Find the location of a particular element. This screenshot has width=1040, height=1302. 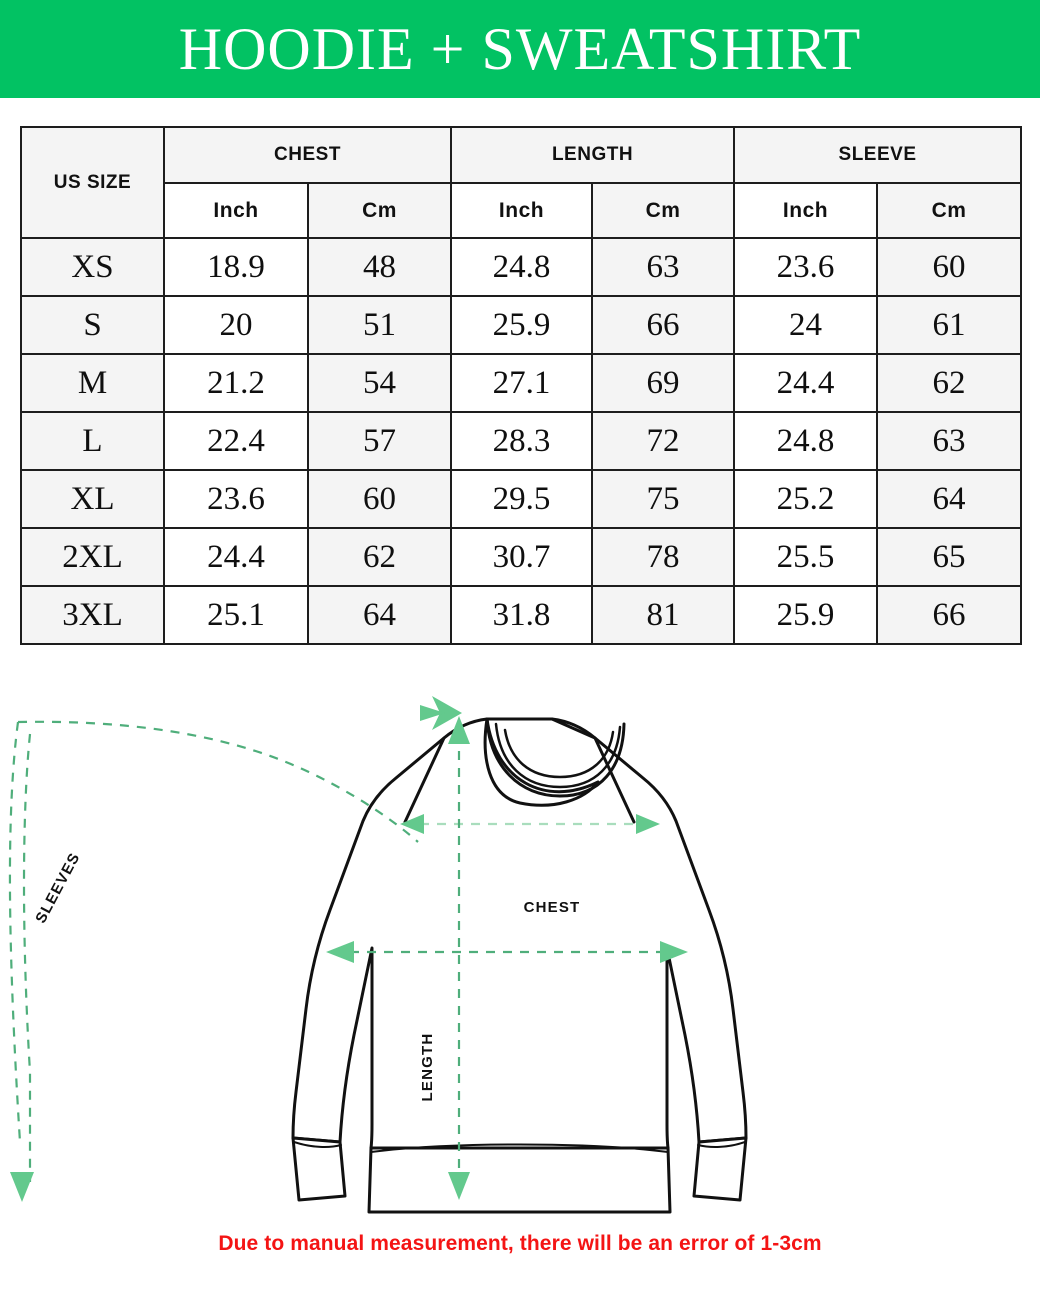

cell-size: 3XL is located at coordinates (92, 615).